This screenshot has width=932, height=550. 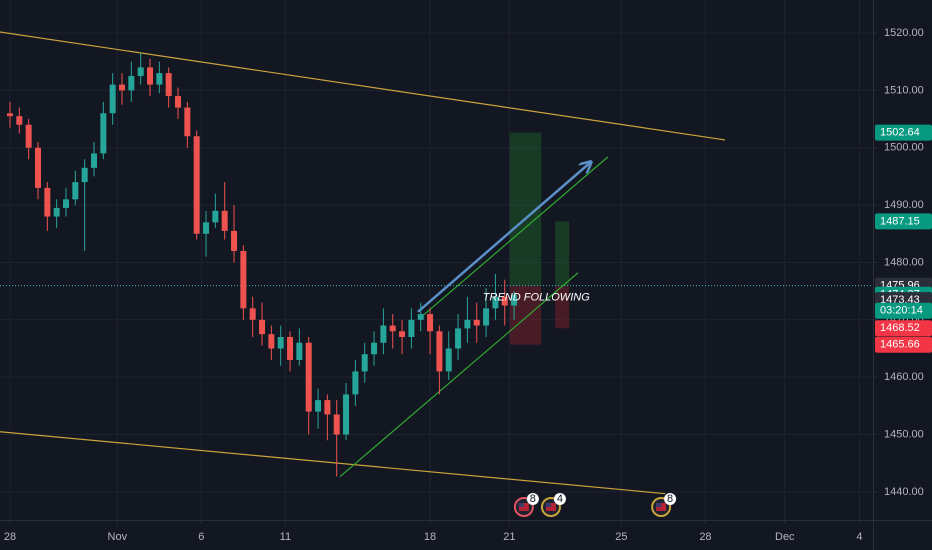 What do you see at coordinates (900, 345) in the screenshot?
I see `price-tag-label: 1465.66` at bounding box center [900, 345].